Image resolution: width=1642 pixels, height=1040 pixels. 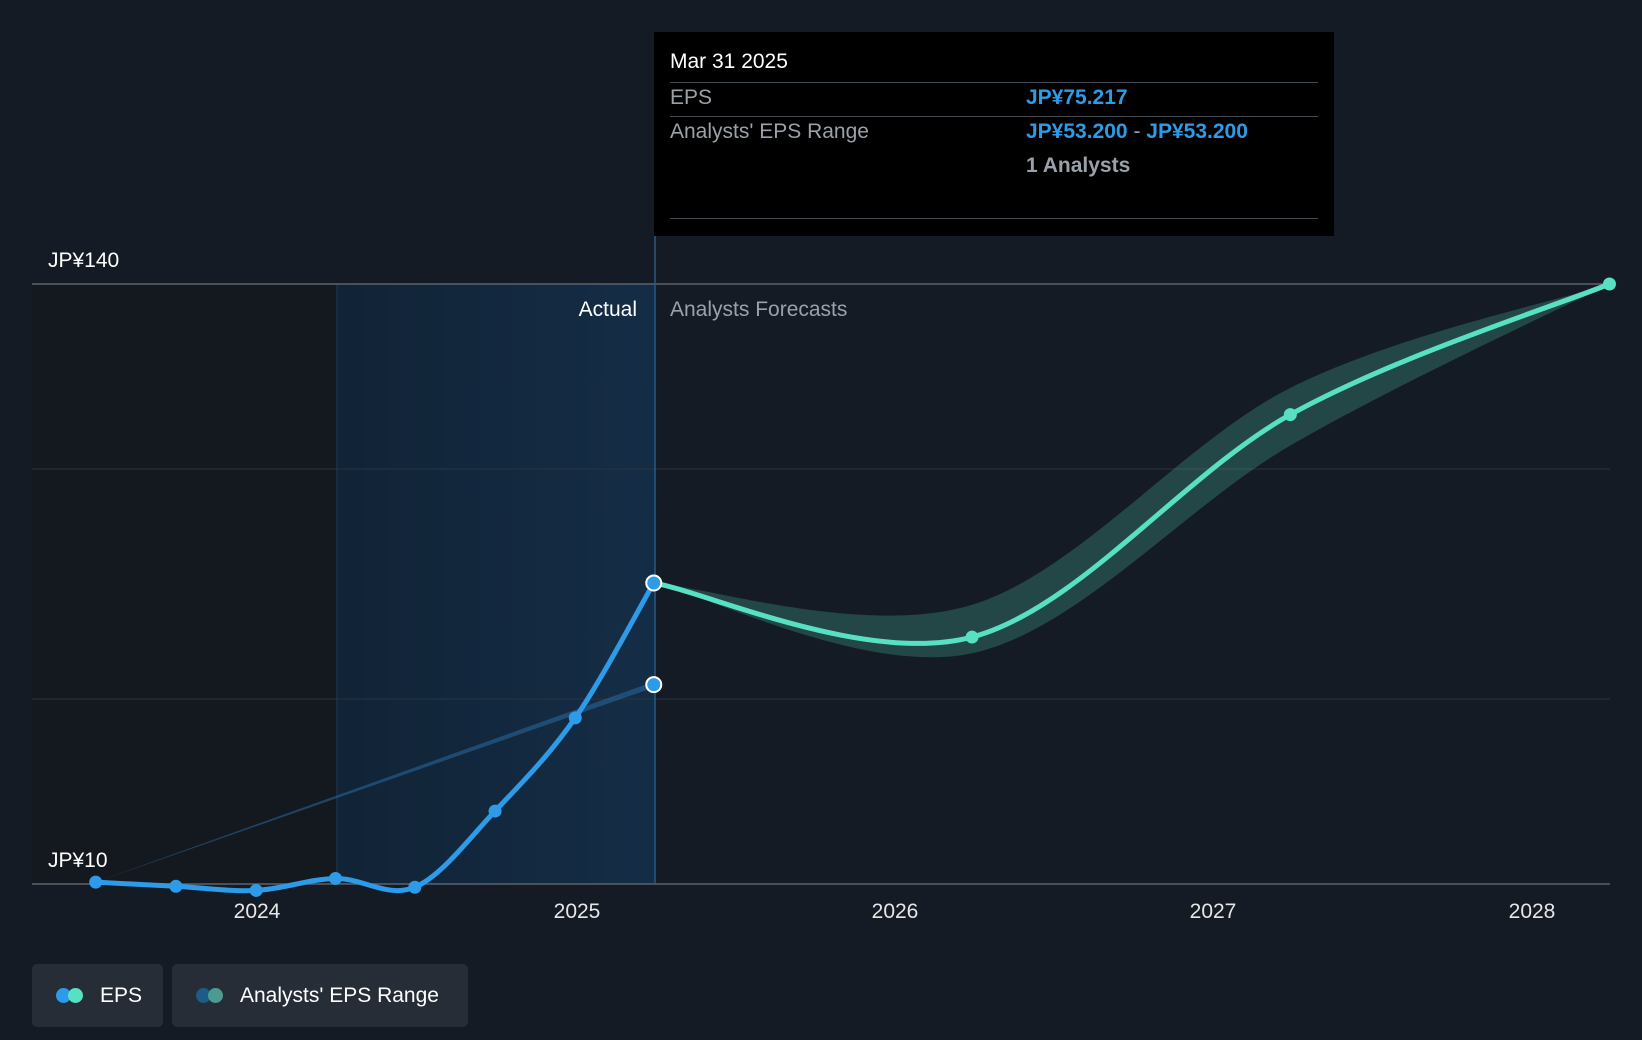 What do you see at coordinates (63, 995) in the screenshot?
I see `eps-past-swatch-icon` at bounding box center [63, 995].